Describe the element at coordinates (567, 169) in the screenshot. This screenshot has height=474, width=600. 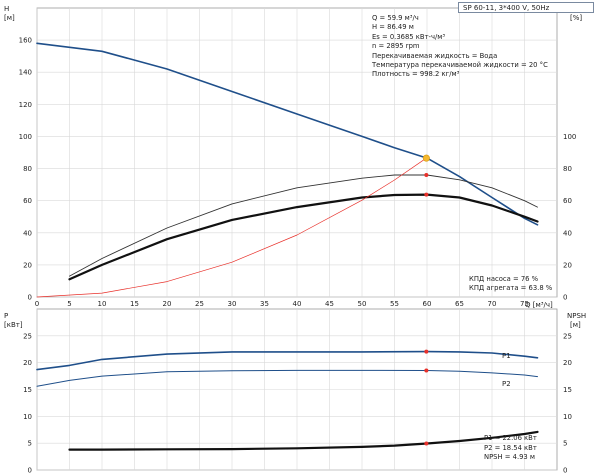
I see `y-right-tick-label: 80` at that location.